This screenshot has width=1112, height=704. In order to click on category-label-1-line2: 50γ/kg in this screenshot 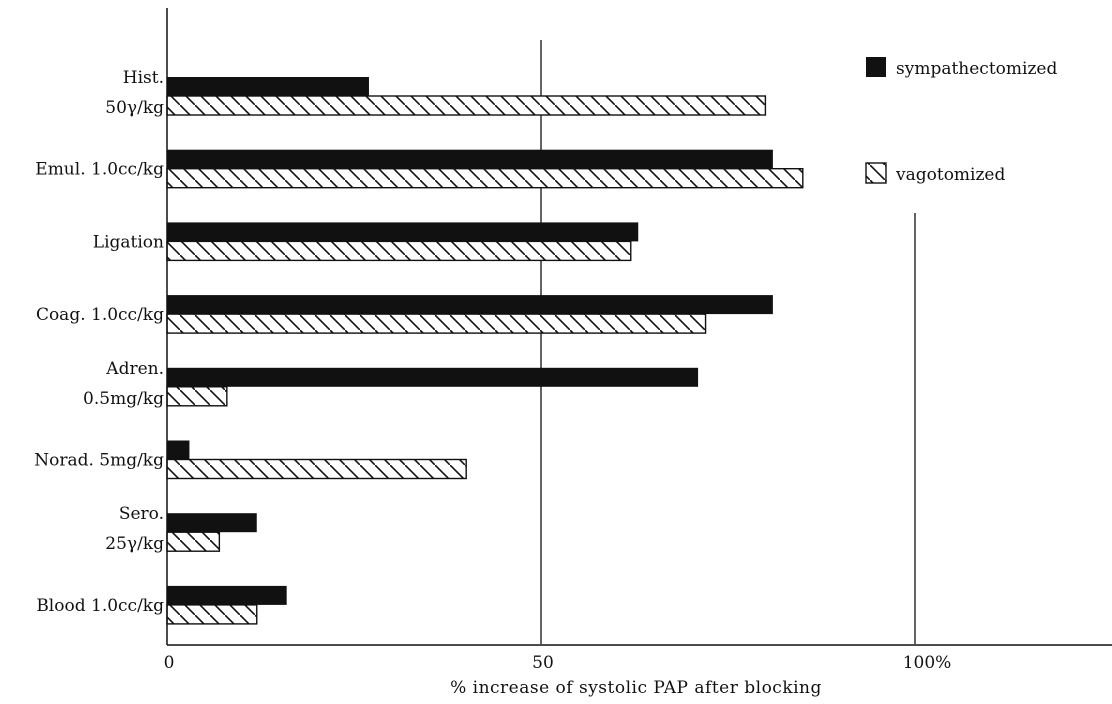, I will do `click(134, 108)`.